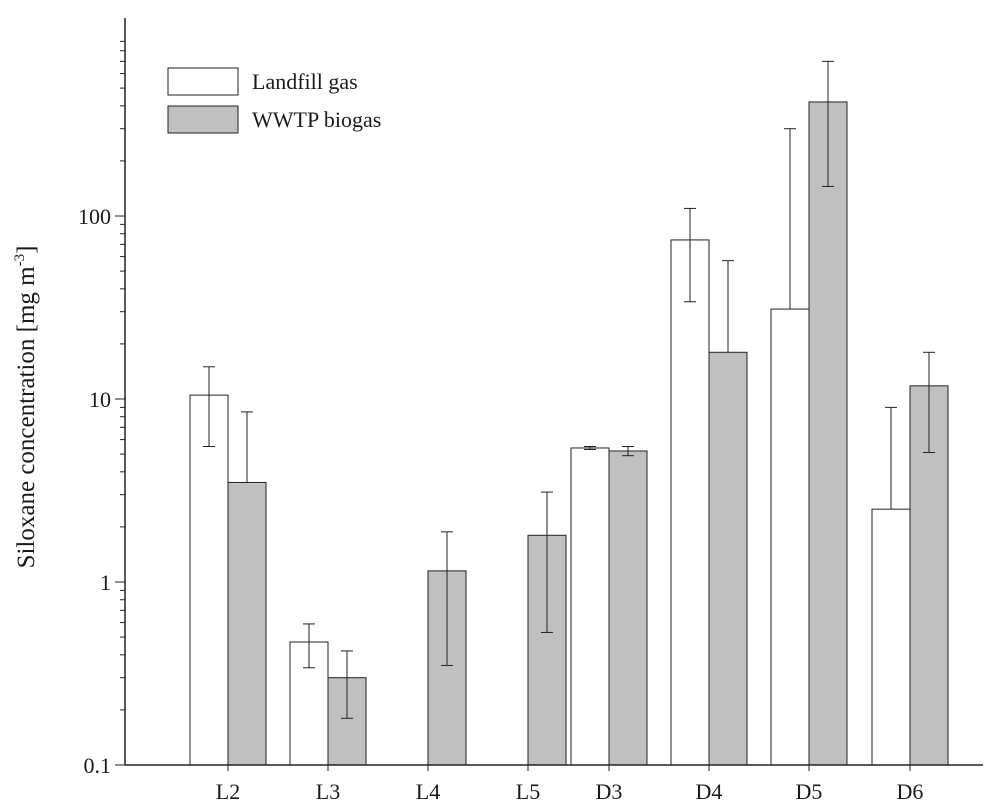  What do you see at coordinates (528, 791) in the screenshot?
I see `x-tick-label-l5: L5` at bounding box center [528, 791].